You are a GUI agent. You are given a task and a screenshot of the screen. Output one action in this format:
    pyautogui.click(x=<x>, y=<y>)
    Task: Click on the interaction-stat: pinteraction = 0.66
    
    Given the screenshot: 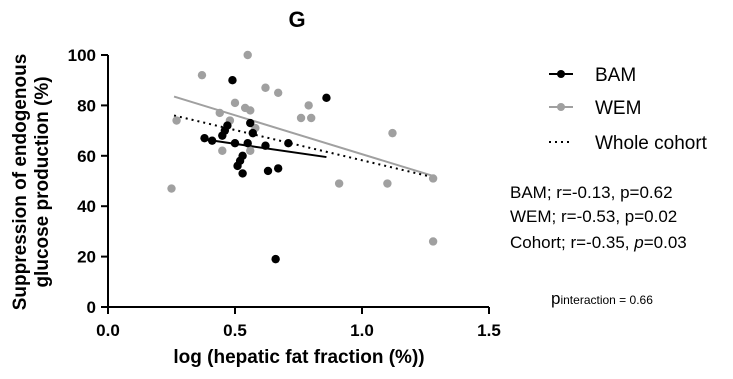 What is the action you would take?
    pyautogui.click(x=602, y=298)
    